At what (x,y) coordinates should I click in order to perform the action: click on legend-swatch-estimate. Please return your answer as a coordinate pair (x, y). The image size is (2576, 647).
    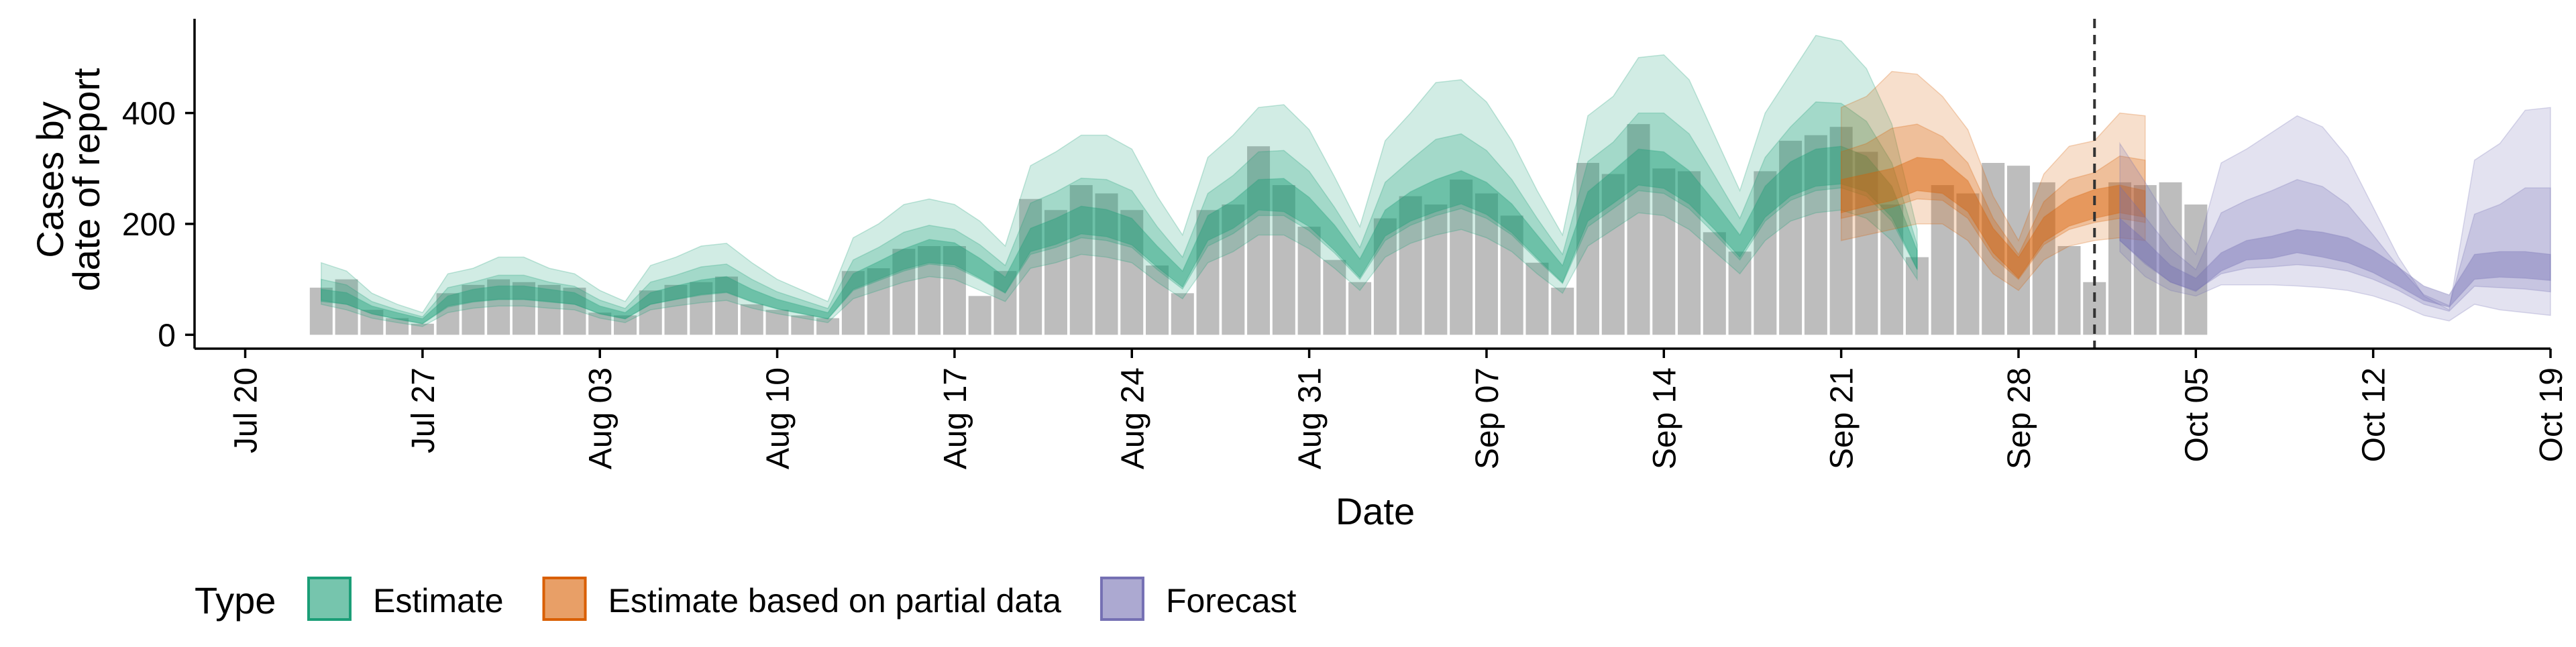
    Looking at the image, I should click on (329, 599).